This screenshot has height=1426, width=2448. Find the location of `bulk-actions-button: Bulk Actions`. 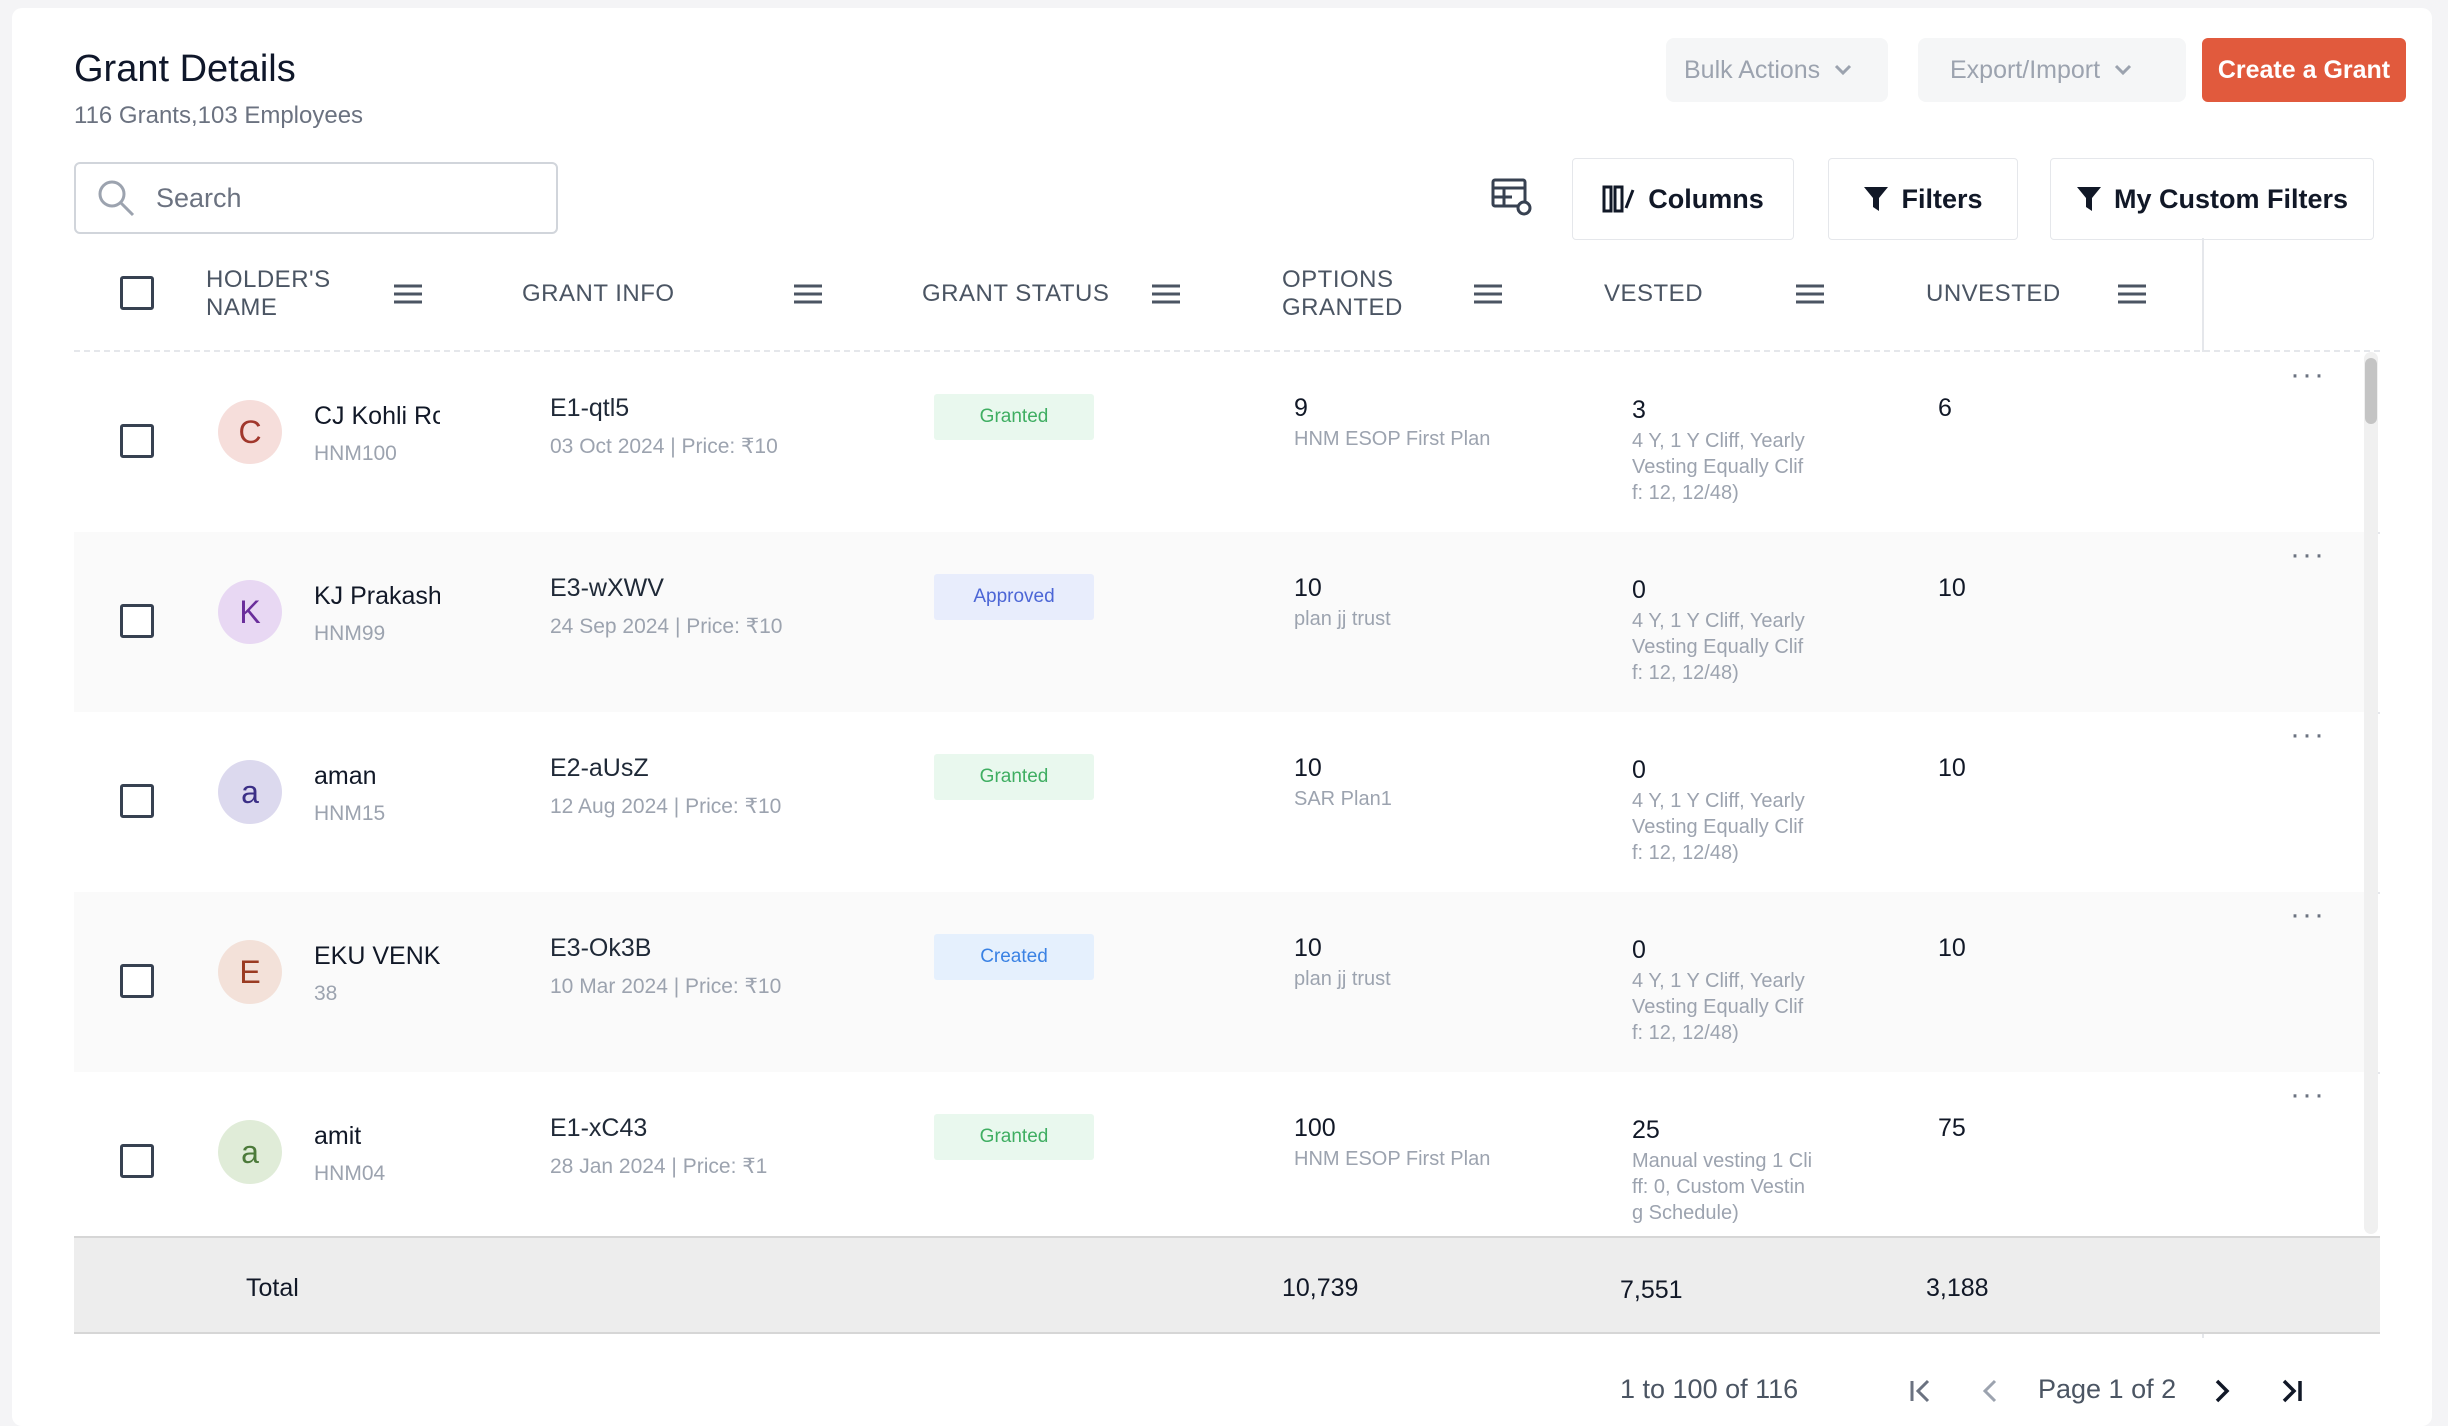

bulk-actions-button: Bulk Actions is located at coordinates (1777, 70).